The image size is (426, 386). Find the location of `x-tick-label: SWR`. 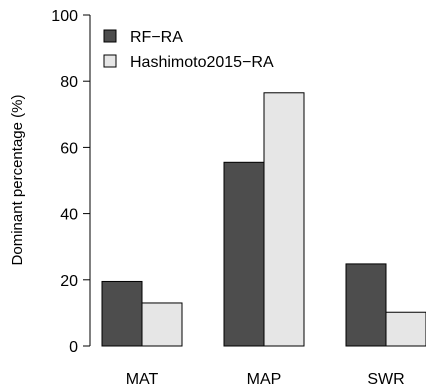

x-tick-label: SWR is located at coordinates (385, 378).